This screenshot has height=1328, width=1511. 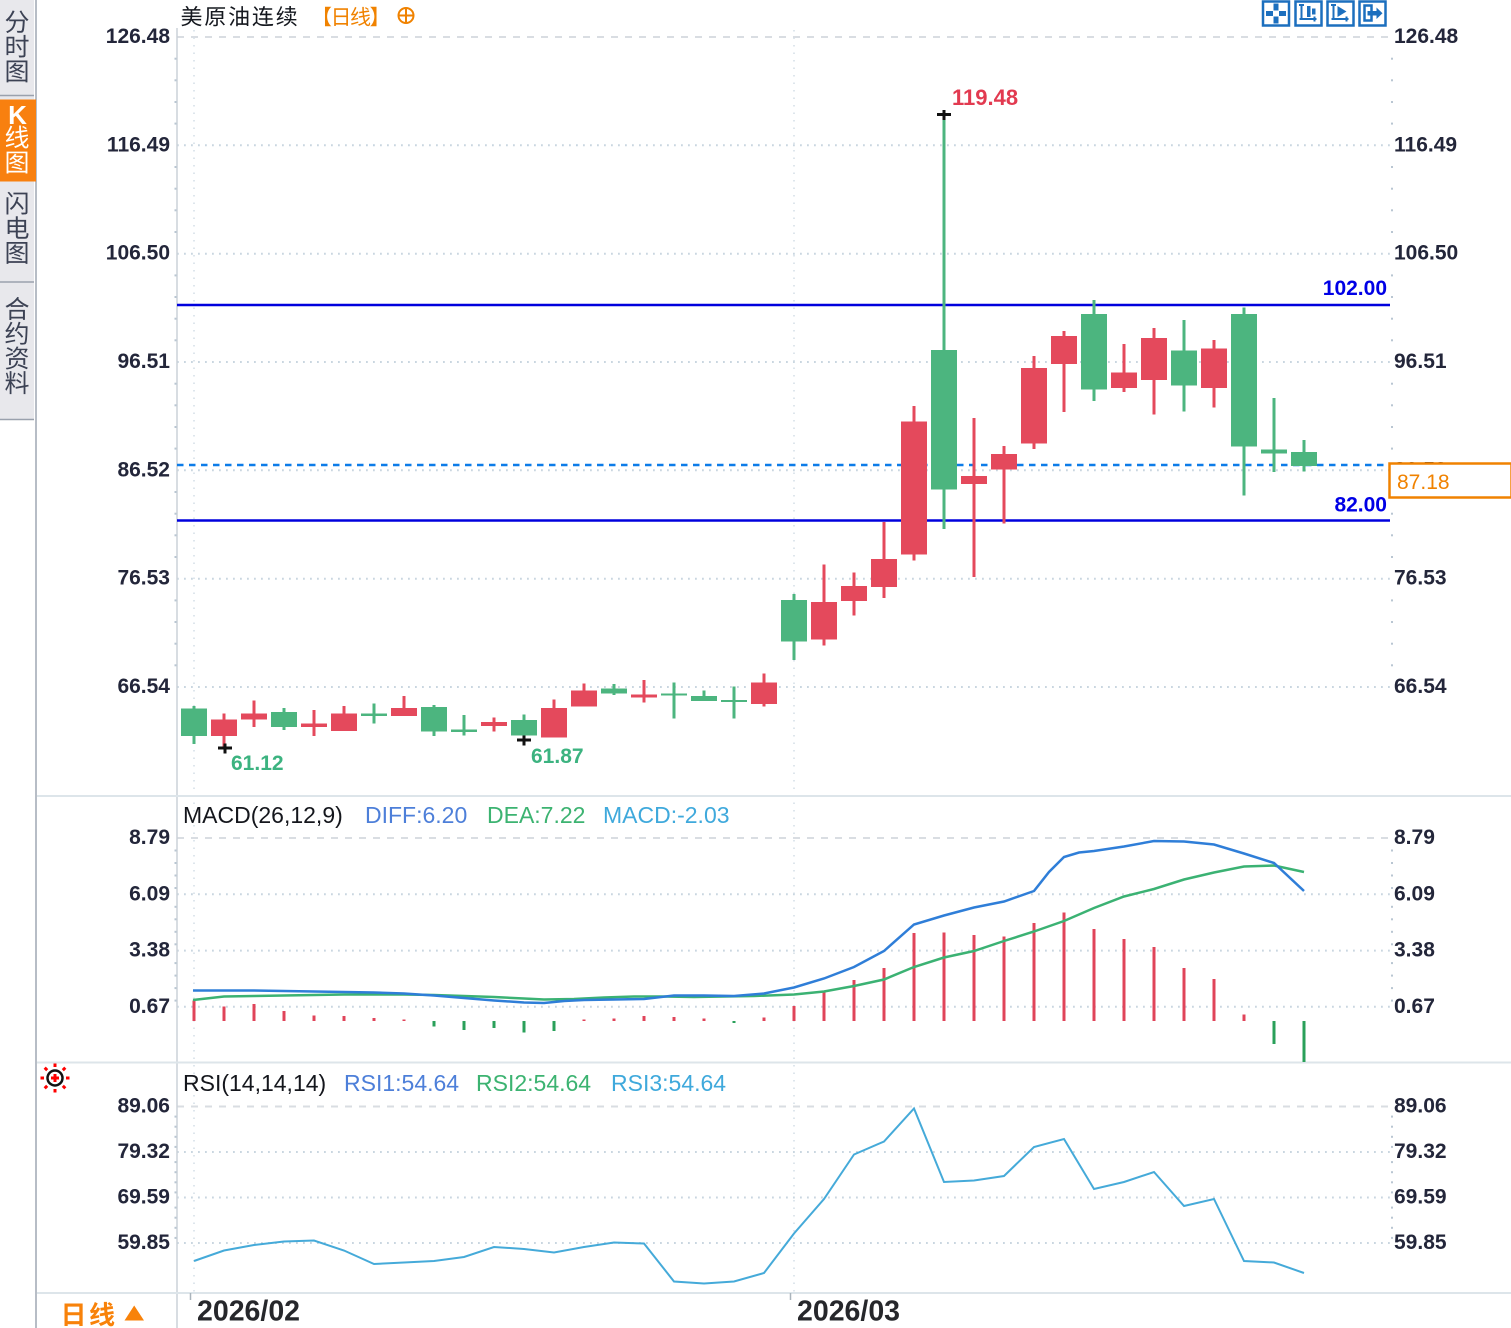 What do you see at coordinates (416, 815) in the screenshot?
I see `svg-text: DIFF:6.20` at bounding box center [416, 815].